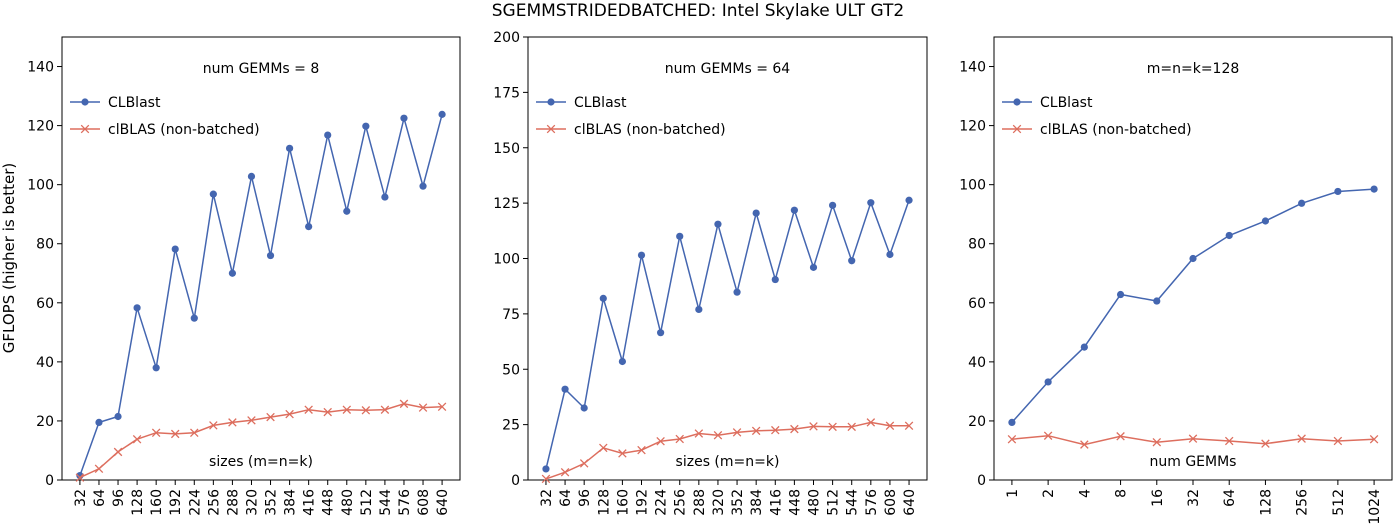 Image resolution: width=1395 pixels, height=525 pixels. What do you see at coordinates (1193, 305) in the screenshot?
I see `series-line-clblast` at bounding box center [1193, 305].